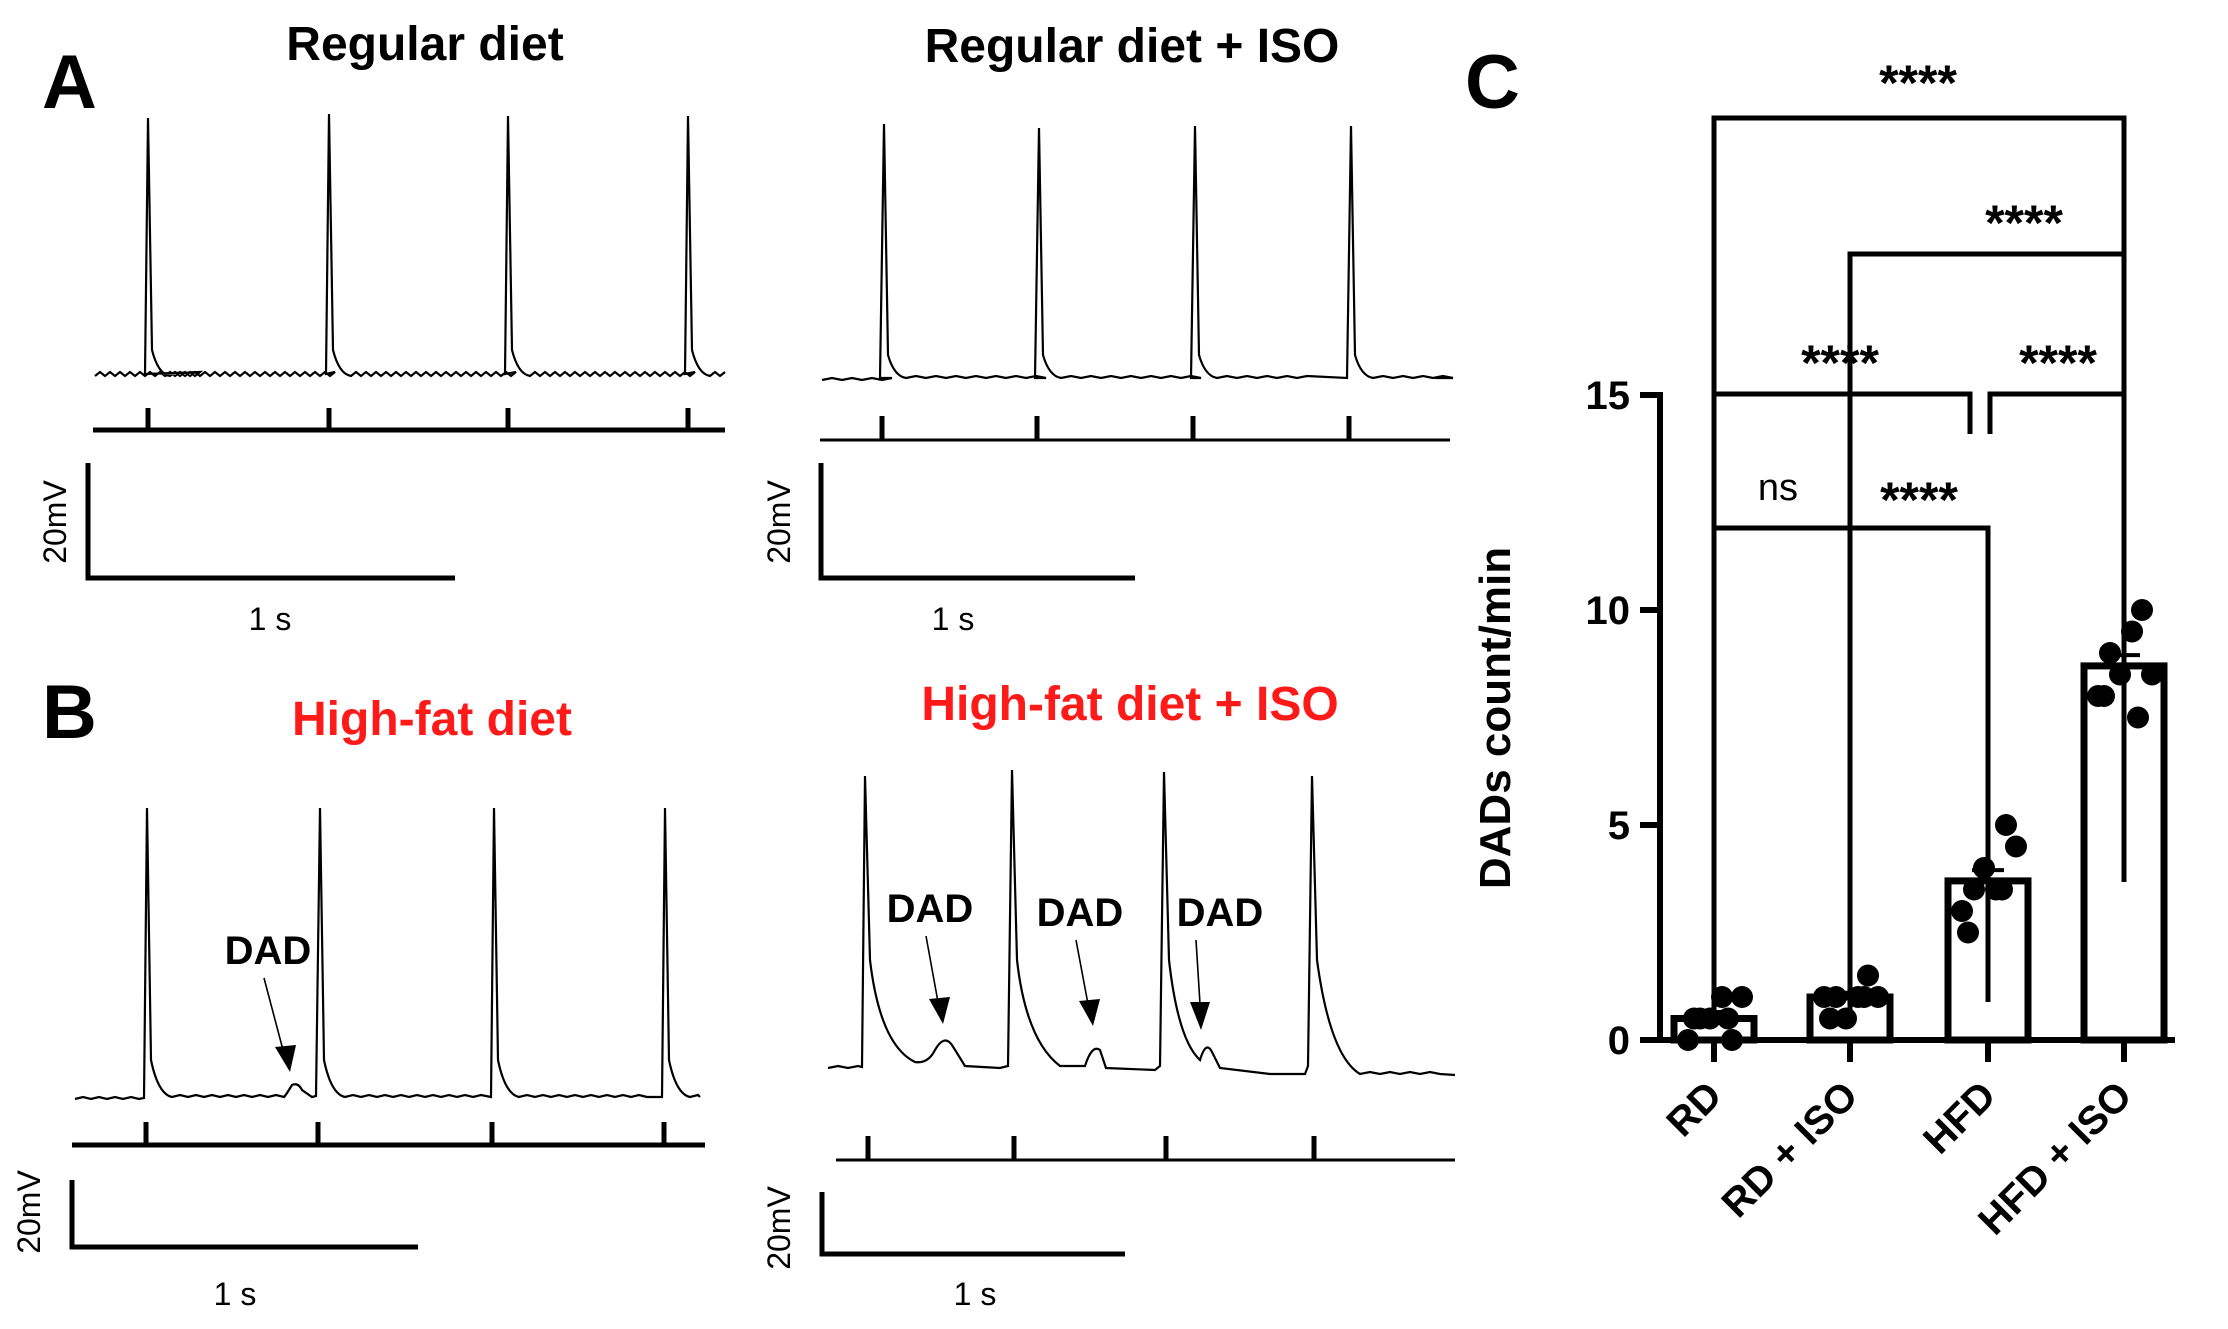 The height and width of the screenshot is (1329, 2228). What do you see at coordinates (1608, 396) in the screenshot?
I see `y-tick-label: 15` at bounding box center [1608, 396].